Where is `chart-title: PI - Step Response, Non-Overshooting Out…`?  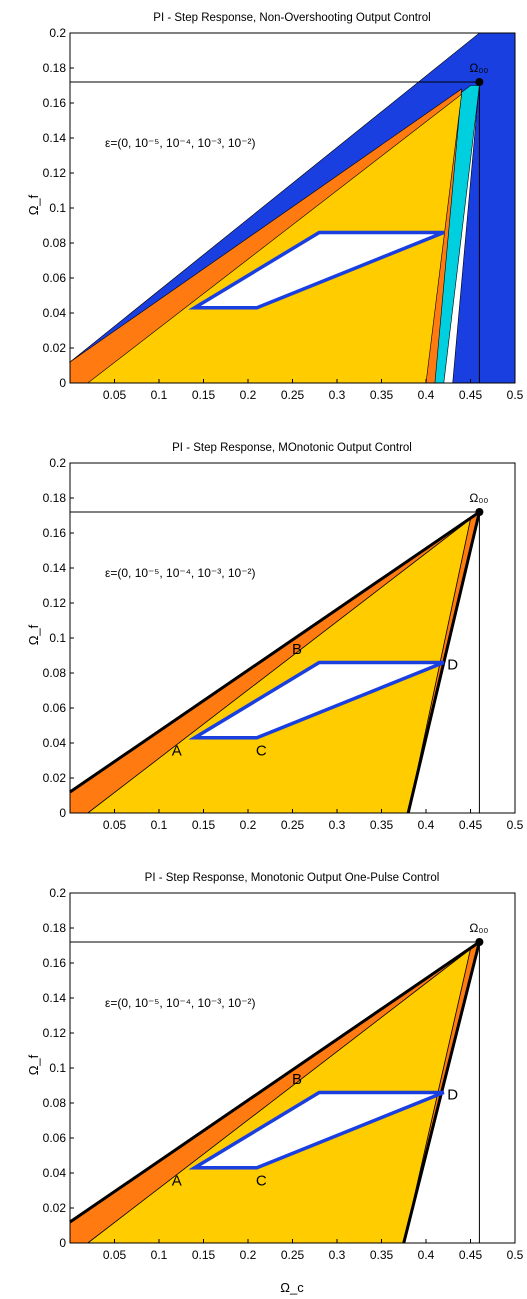 chart-title: PI - Step Response, Non-Overshooting Out… is located at coordinates (291, 18).